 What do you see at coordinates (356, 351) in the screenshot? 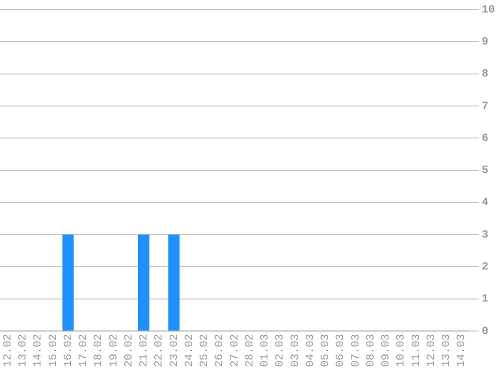
I see `x-tick-label: 07.03` at bounding box center [356, 351].